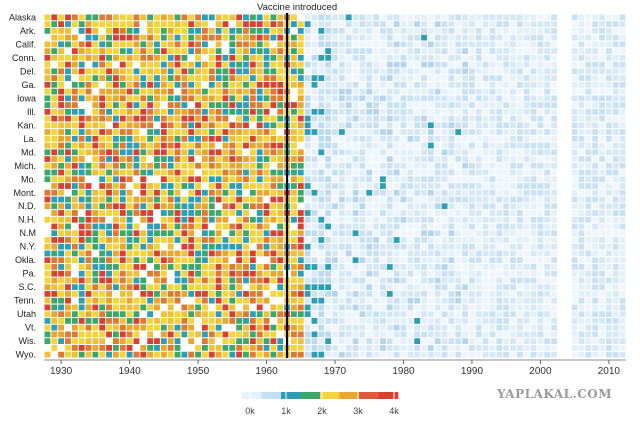 This screenshot has width=640, height=421. What do you see at coordinates (25, 260) in the screenshot?
I see `state-label: Okla.` at bounding box center [25, 260].